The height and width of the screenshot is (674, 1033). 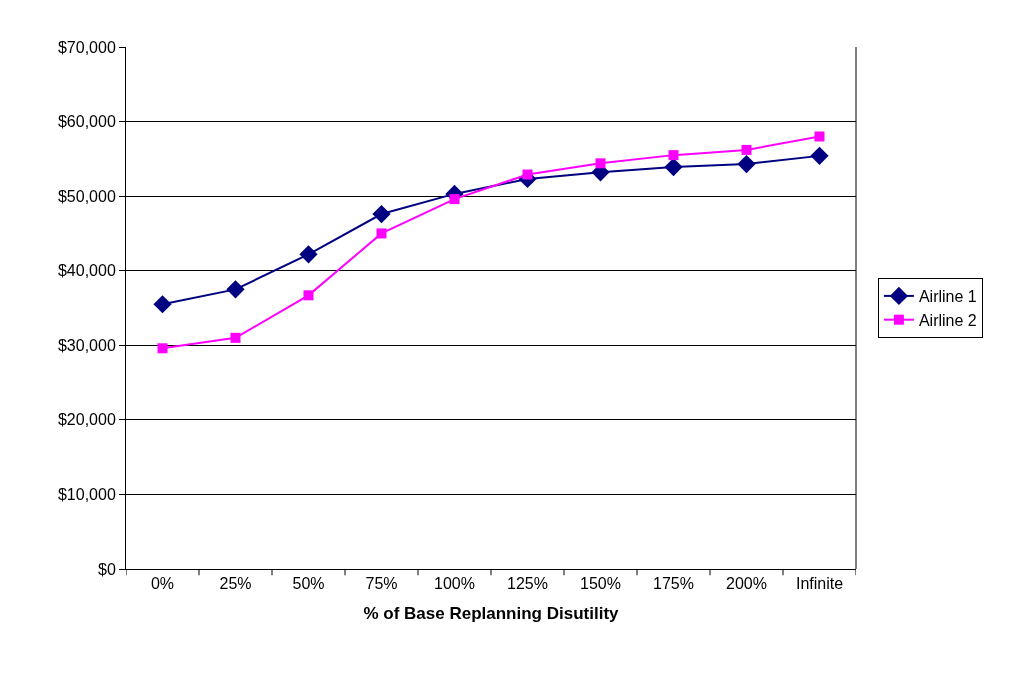 I want to click on x-tick-label: 25%, so click(x=235, y=584).